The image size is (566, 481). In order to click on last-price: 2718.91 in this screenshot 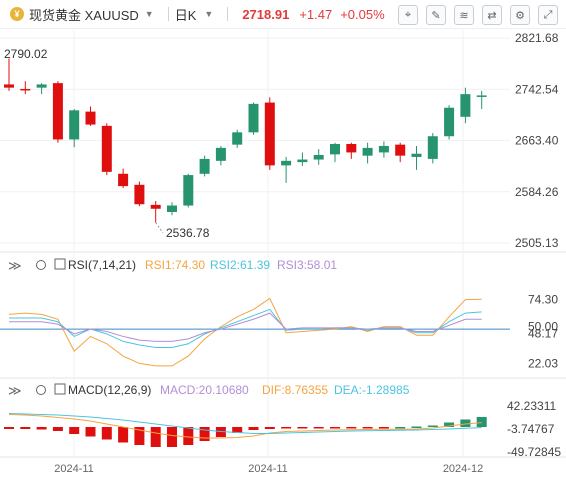, I will do `click(266, 14)`.